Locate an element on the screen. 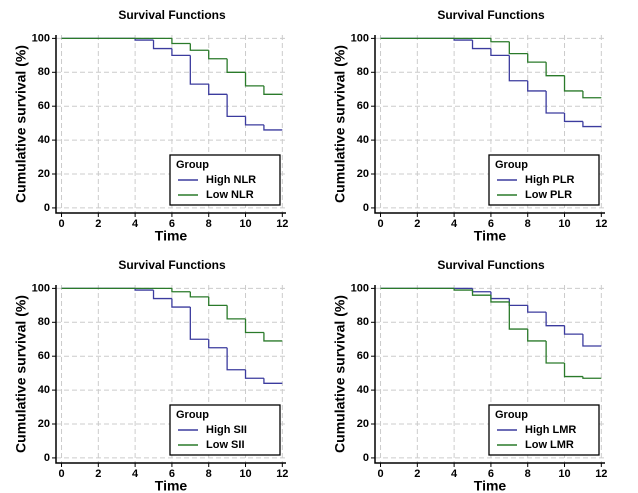  legend-label: High PLR is located at coordinates (550, 180).